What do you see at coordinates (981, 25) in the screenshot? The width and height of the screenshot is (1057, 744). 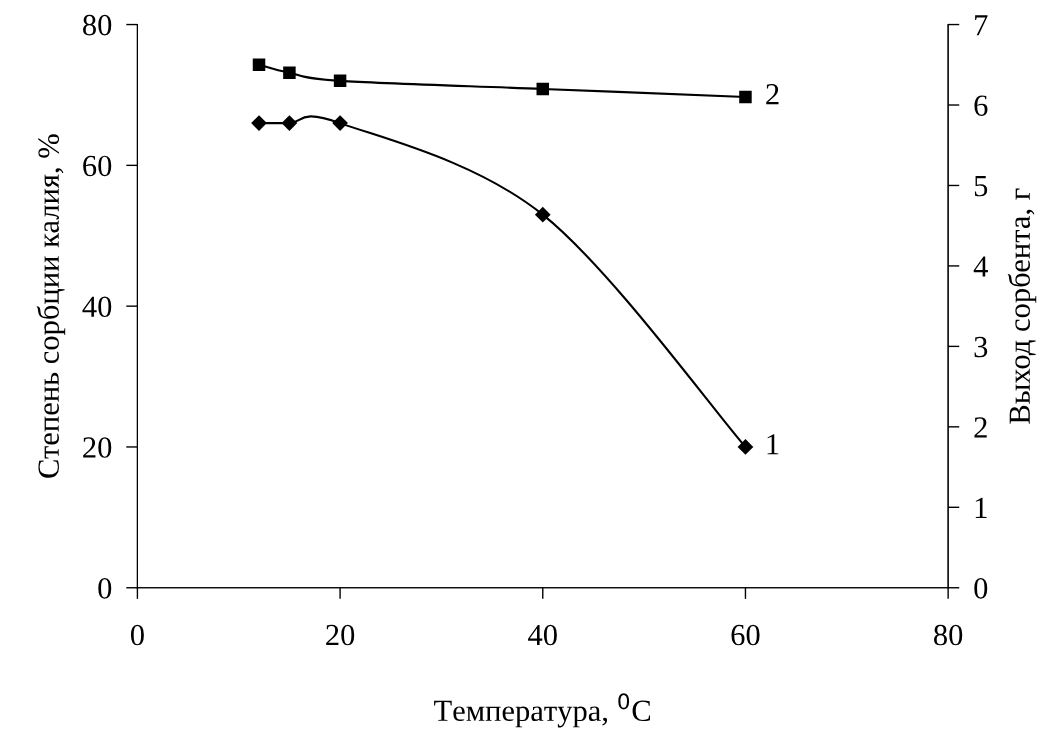 I see `y2-tick-label: 7` at bounding box center [981, 25].